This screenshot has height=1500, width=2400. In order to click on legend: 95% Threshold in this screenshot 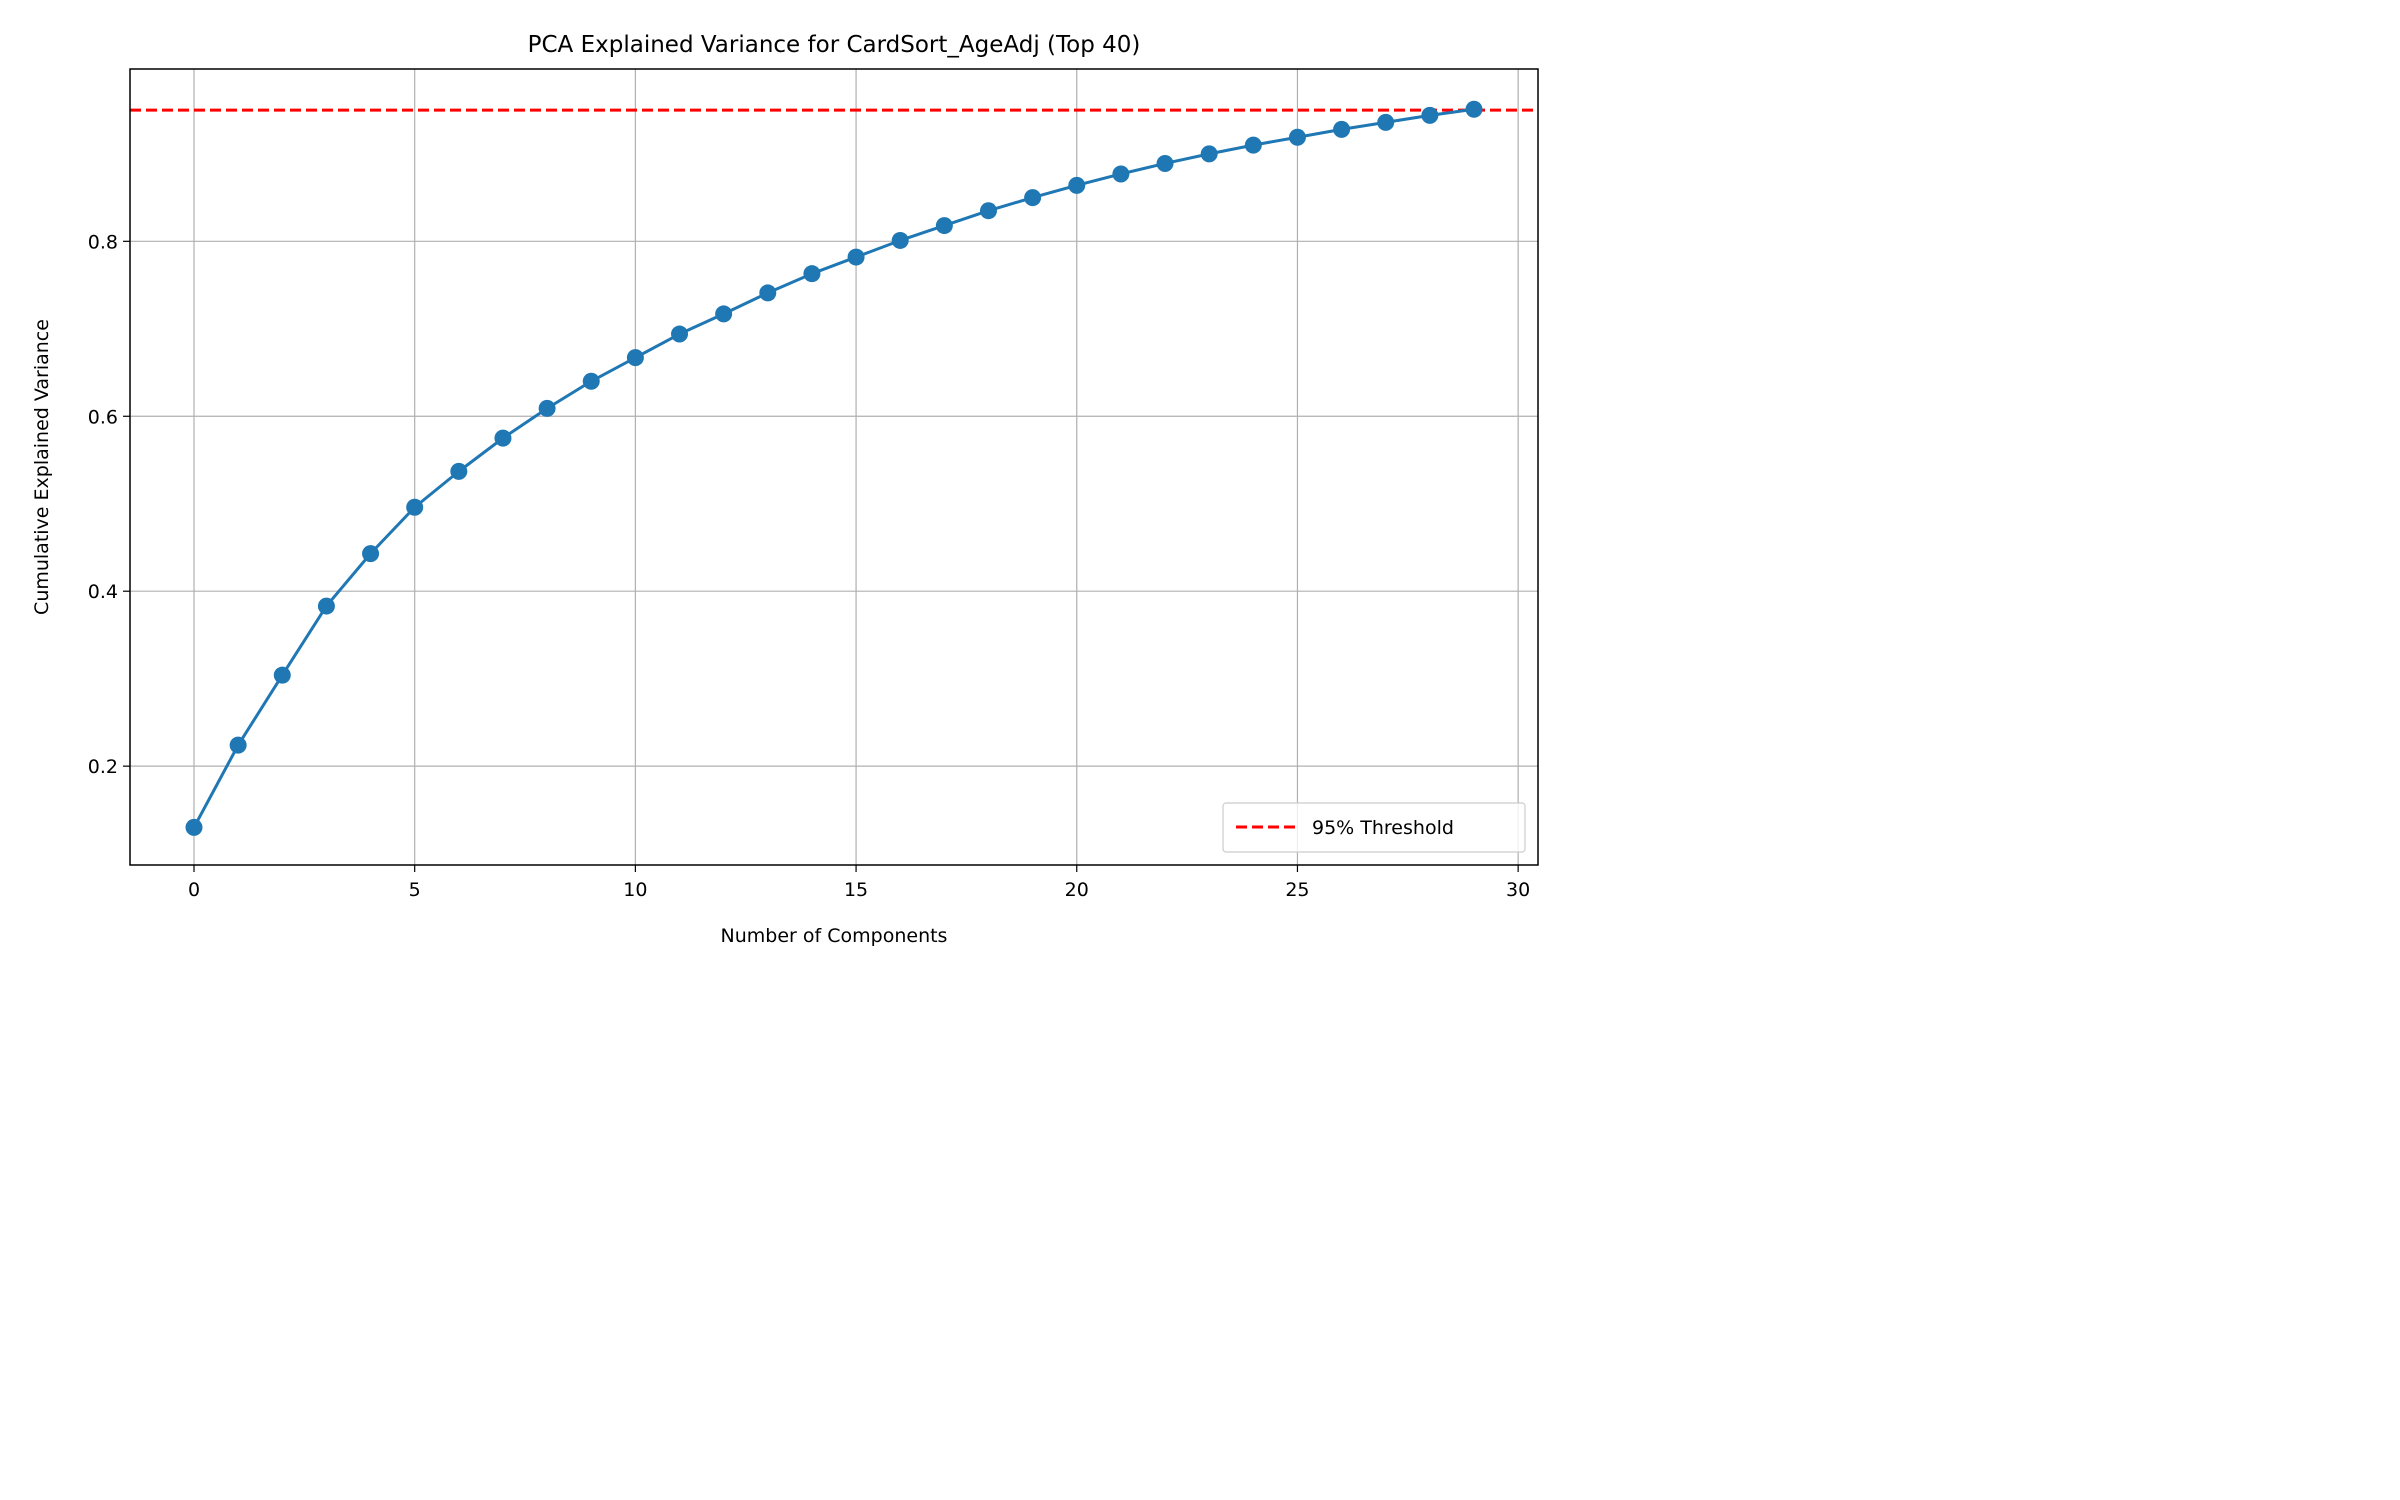, I will do `click(1374, 827)`.